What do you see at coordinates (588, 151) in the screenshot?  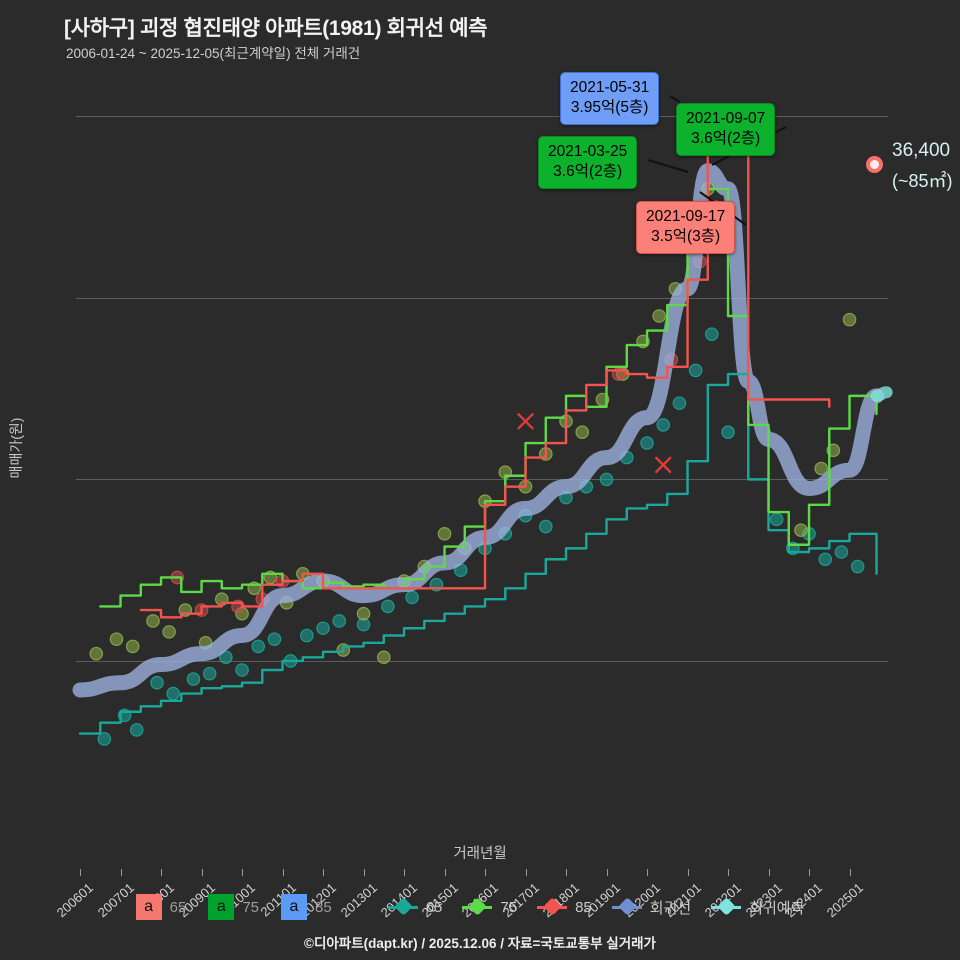 I see `annotation-date: 2021-03-25` at bounding box center [588, 151].